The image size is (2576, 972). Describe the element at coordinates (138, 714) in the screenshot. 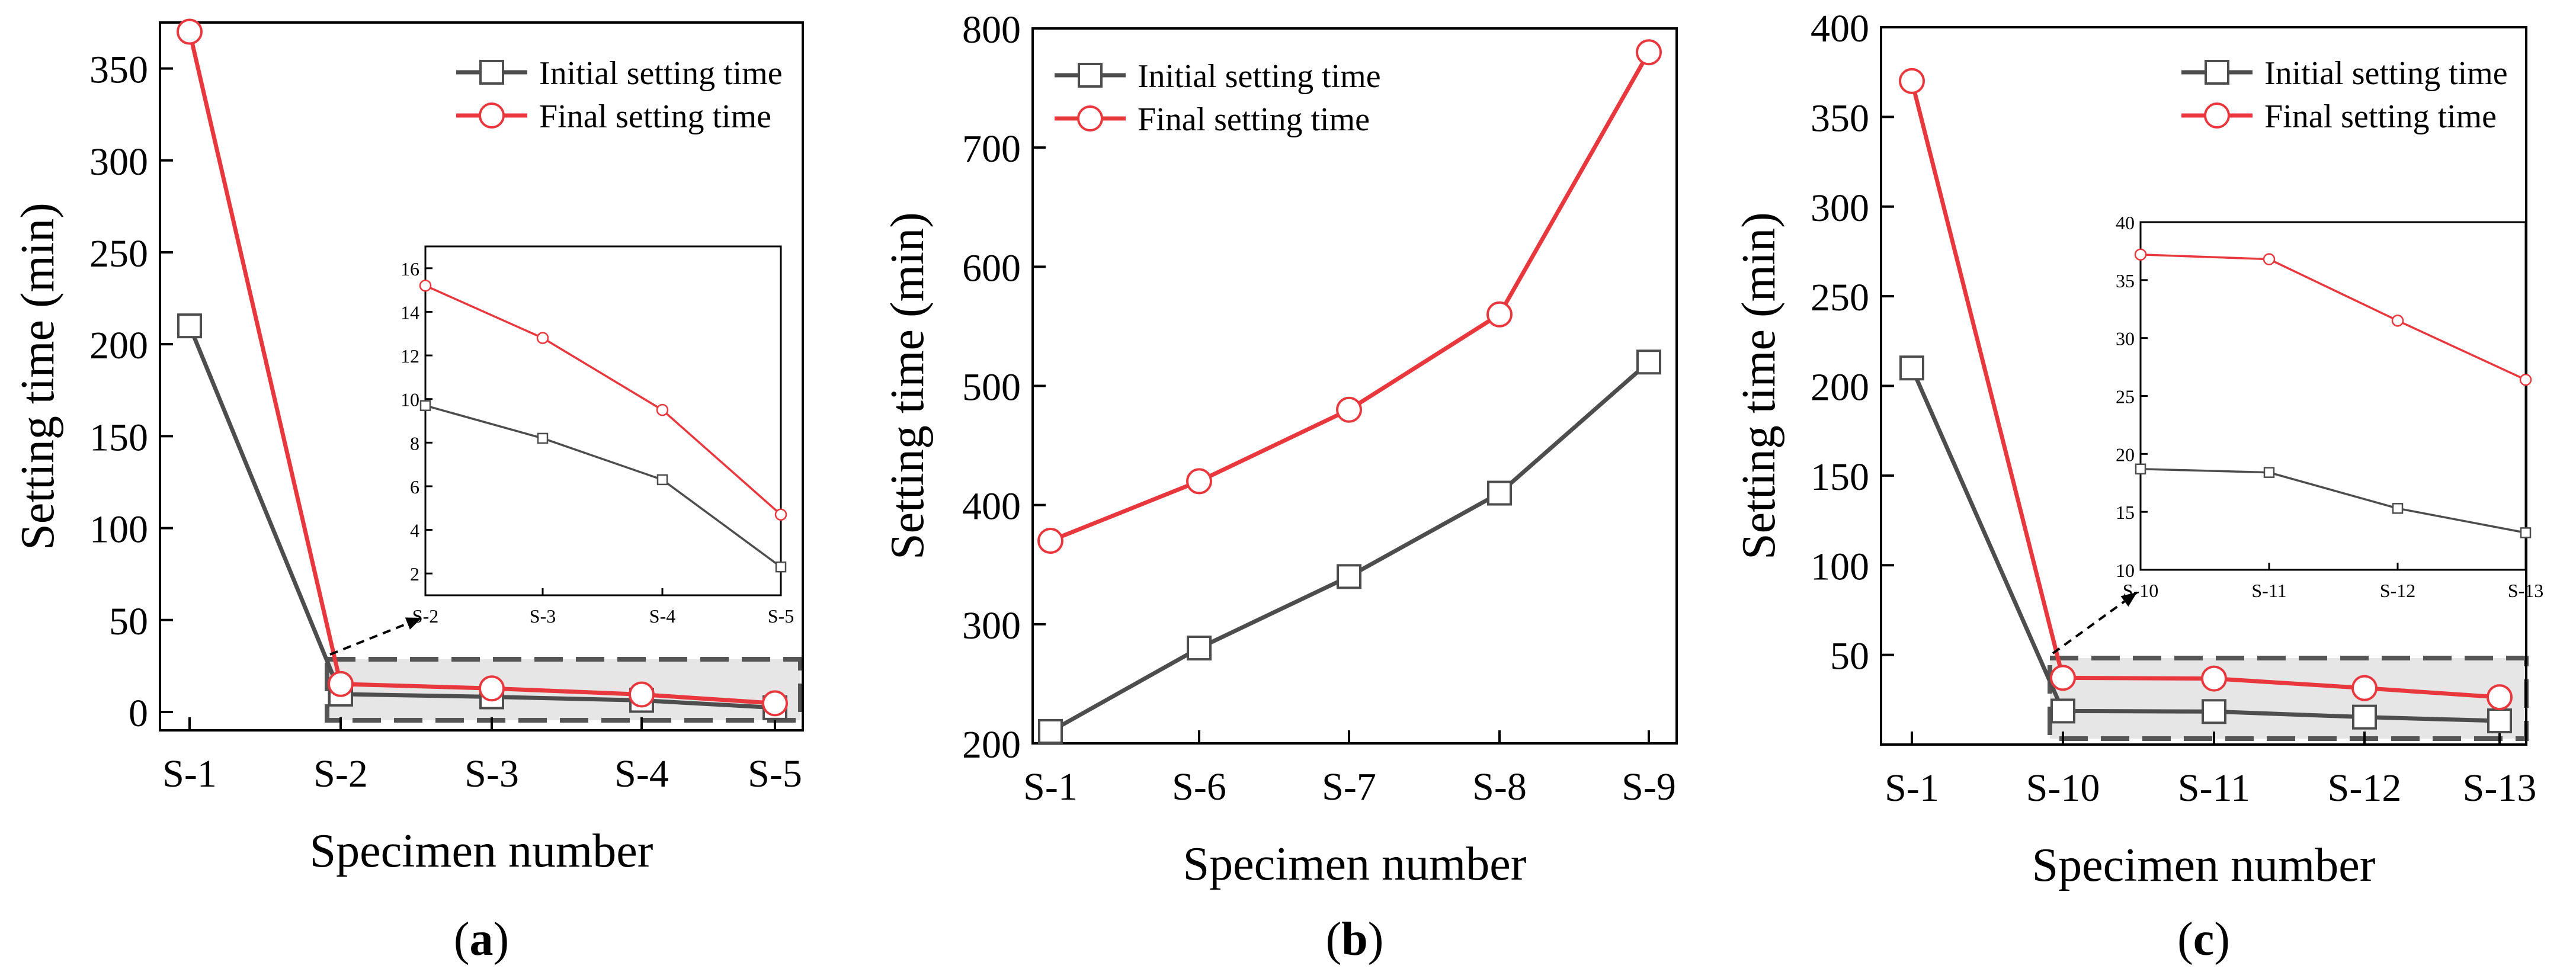

I see `y-tick-label: 0` at that location.